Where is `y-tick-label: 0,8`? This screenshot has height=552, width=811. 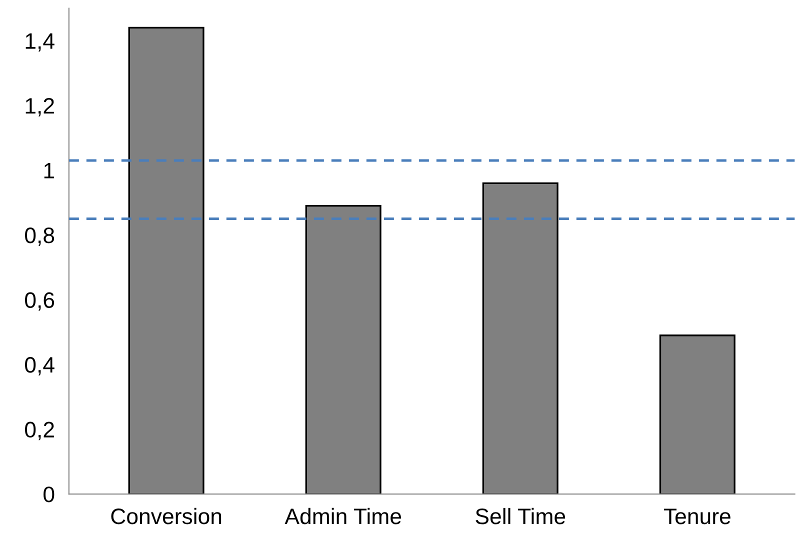 y-tick-label: 0,8 is located at coordinates (39, 237).